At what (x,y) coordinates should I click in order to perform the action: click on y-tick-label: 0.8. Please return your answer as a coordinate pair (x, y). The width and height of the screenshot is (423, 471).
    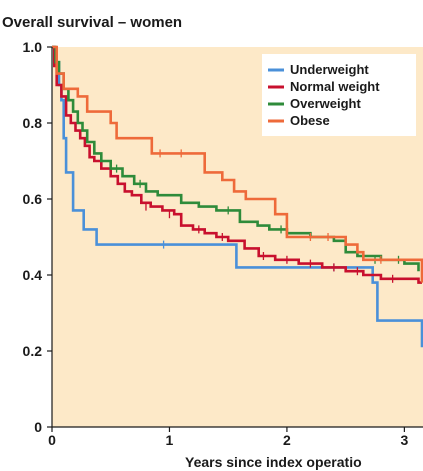
    Looking at the image, I should click on (33, 123).